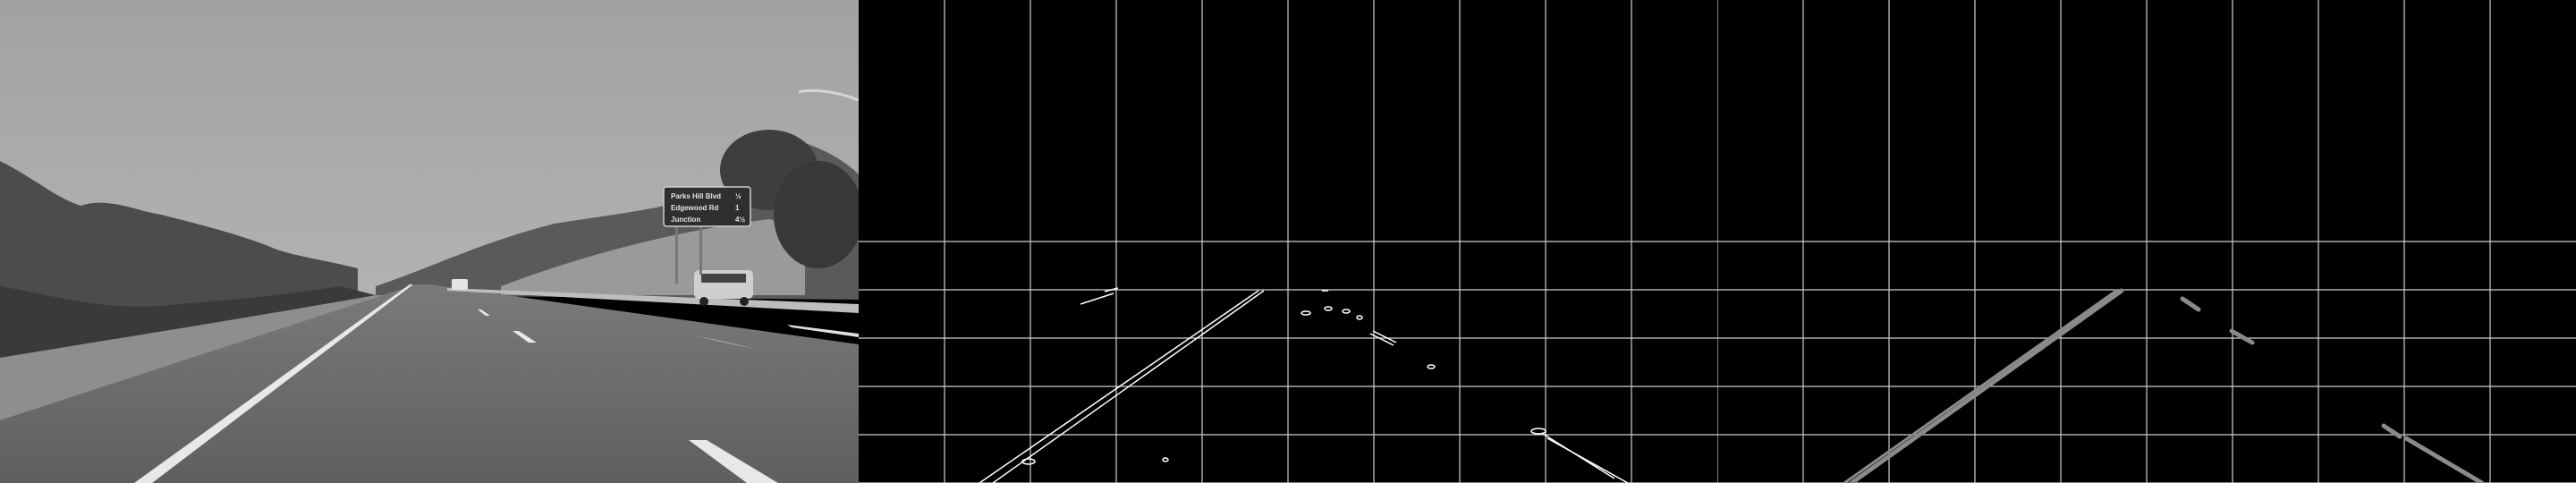  I want to click on sign-row-2-name: Edgewood Rd, so click(694, 208).